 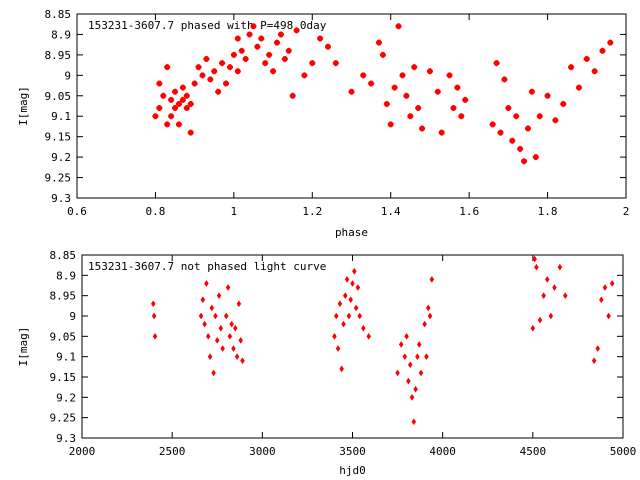 What do you see at coordinates (442, 451) in the screenshot?
I see `x-tick-label: 4000` at bounding box center [442, 451].